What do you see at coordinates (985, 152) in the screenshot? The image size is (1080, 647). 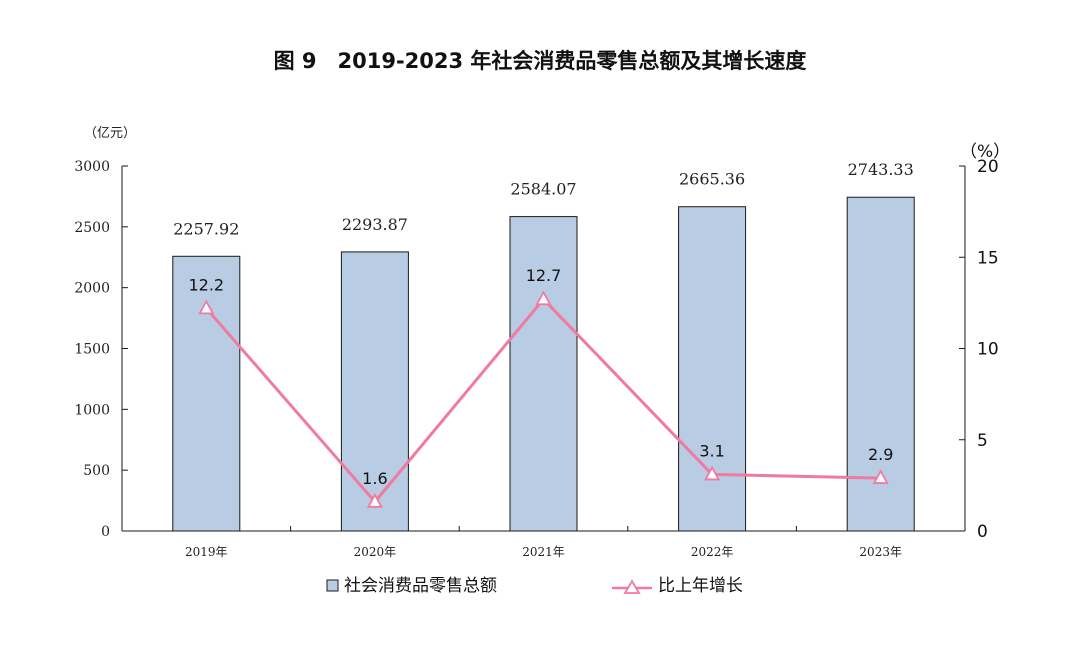 I see `right-axis-unit: （%）` at bounding box center [985, 152].